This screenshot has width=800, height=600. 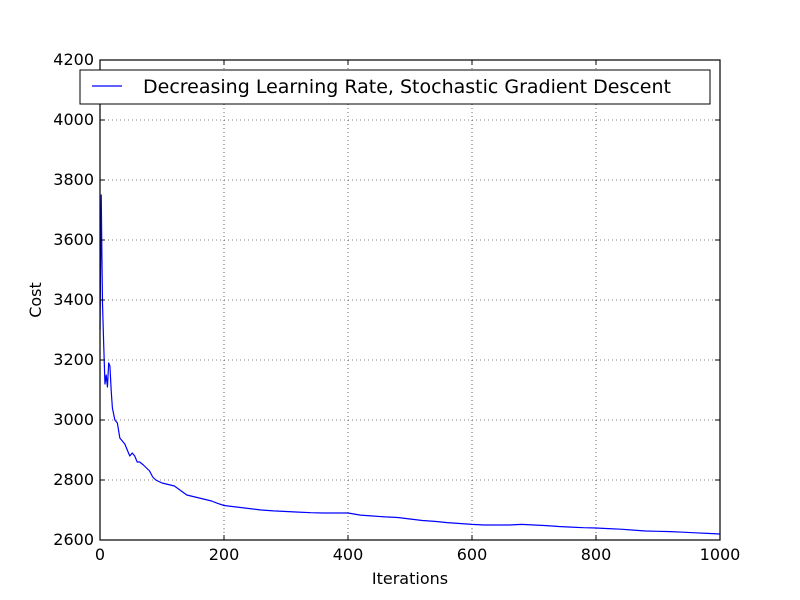 I want to click on y-tick-label: 3400, so click(x=73, y=299).